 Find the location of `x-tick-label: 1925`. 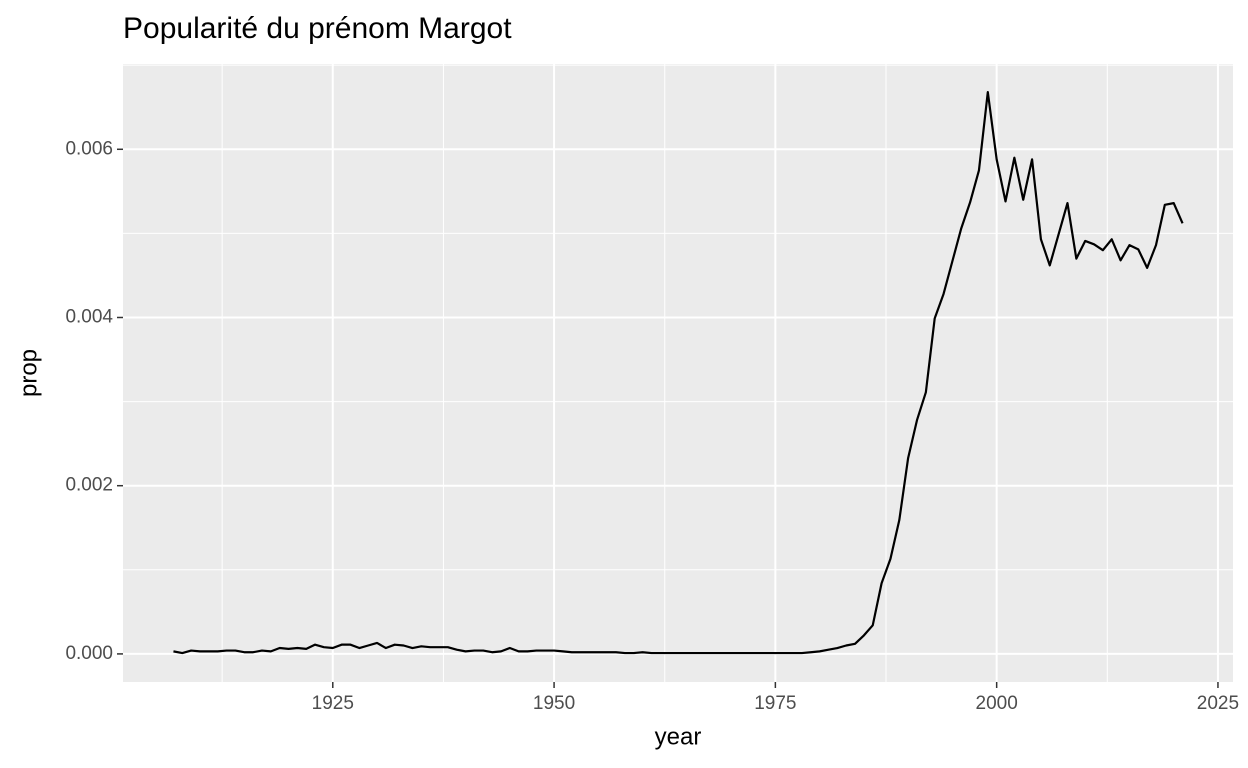

x-tick-label: 1925 is located at coordinates (333, 703).